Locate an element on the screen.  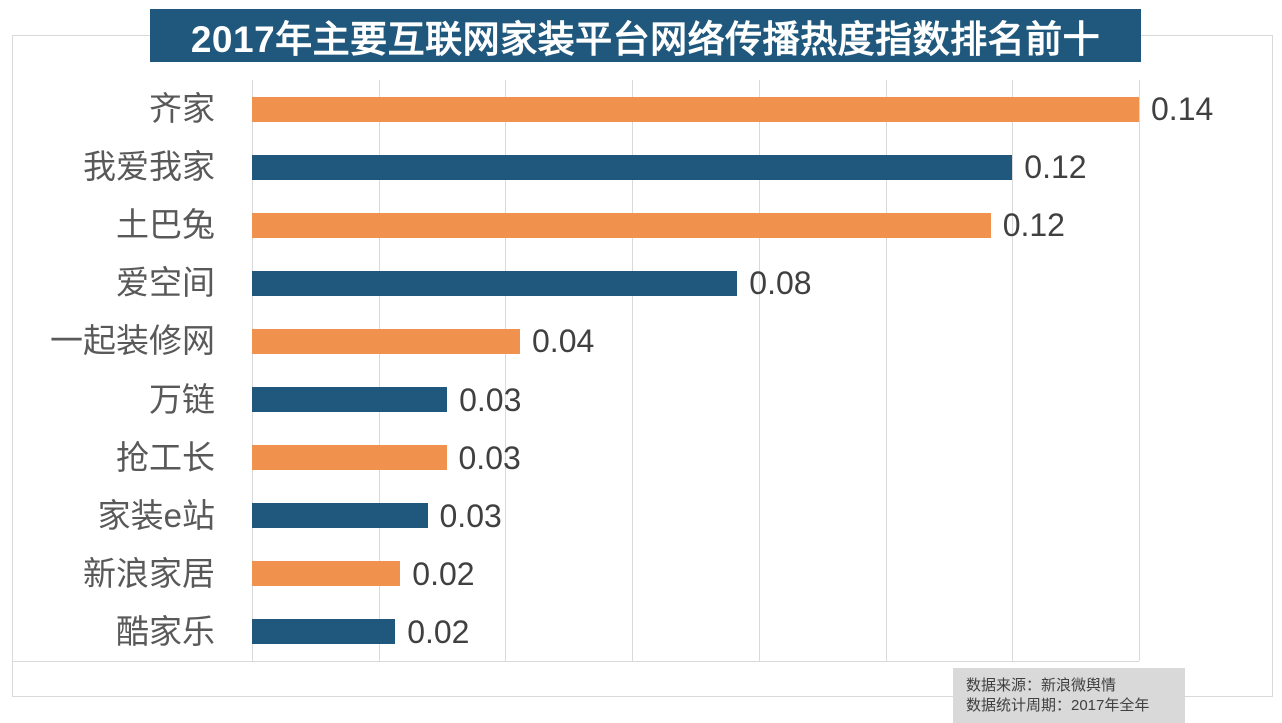
category-label: 爱空间 is located at coordinates (165, 283).